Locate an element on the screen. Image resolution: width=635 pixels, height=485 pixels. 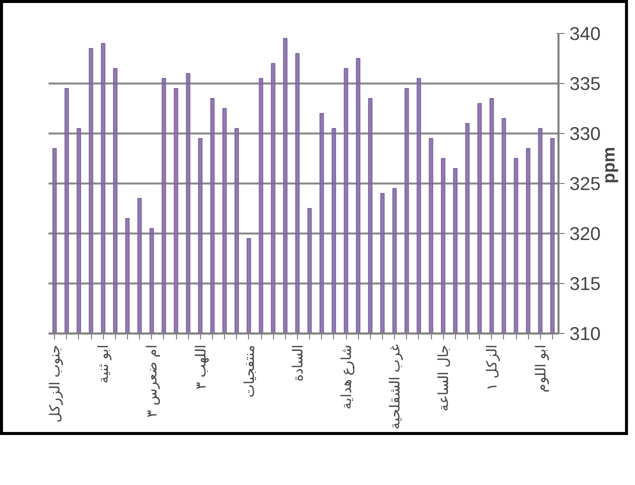
y-tick-label: 310 is located at coordinates (585, 333).